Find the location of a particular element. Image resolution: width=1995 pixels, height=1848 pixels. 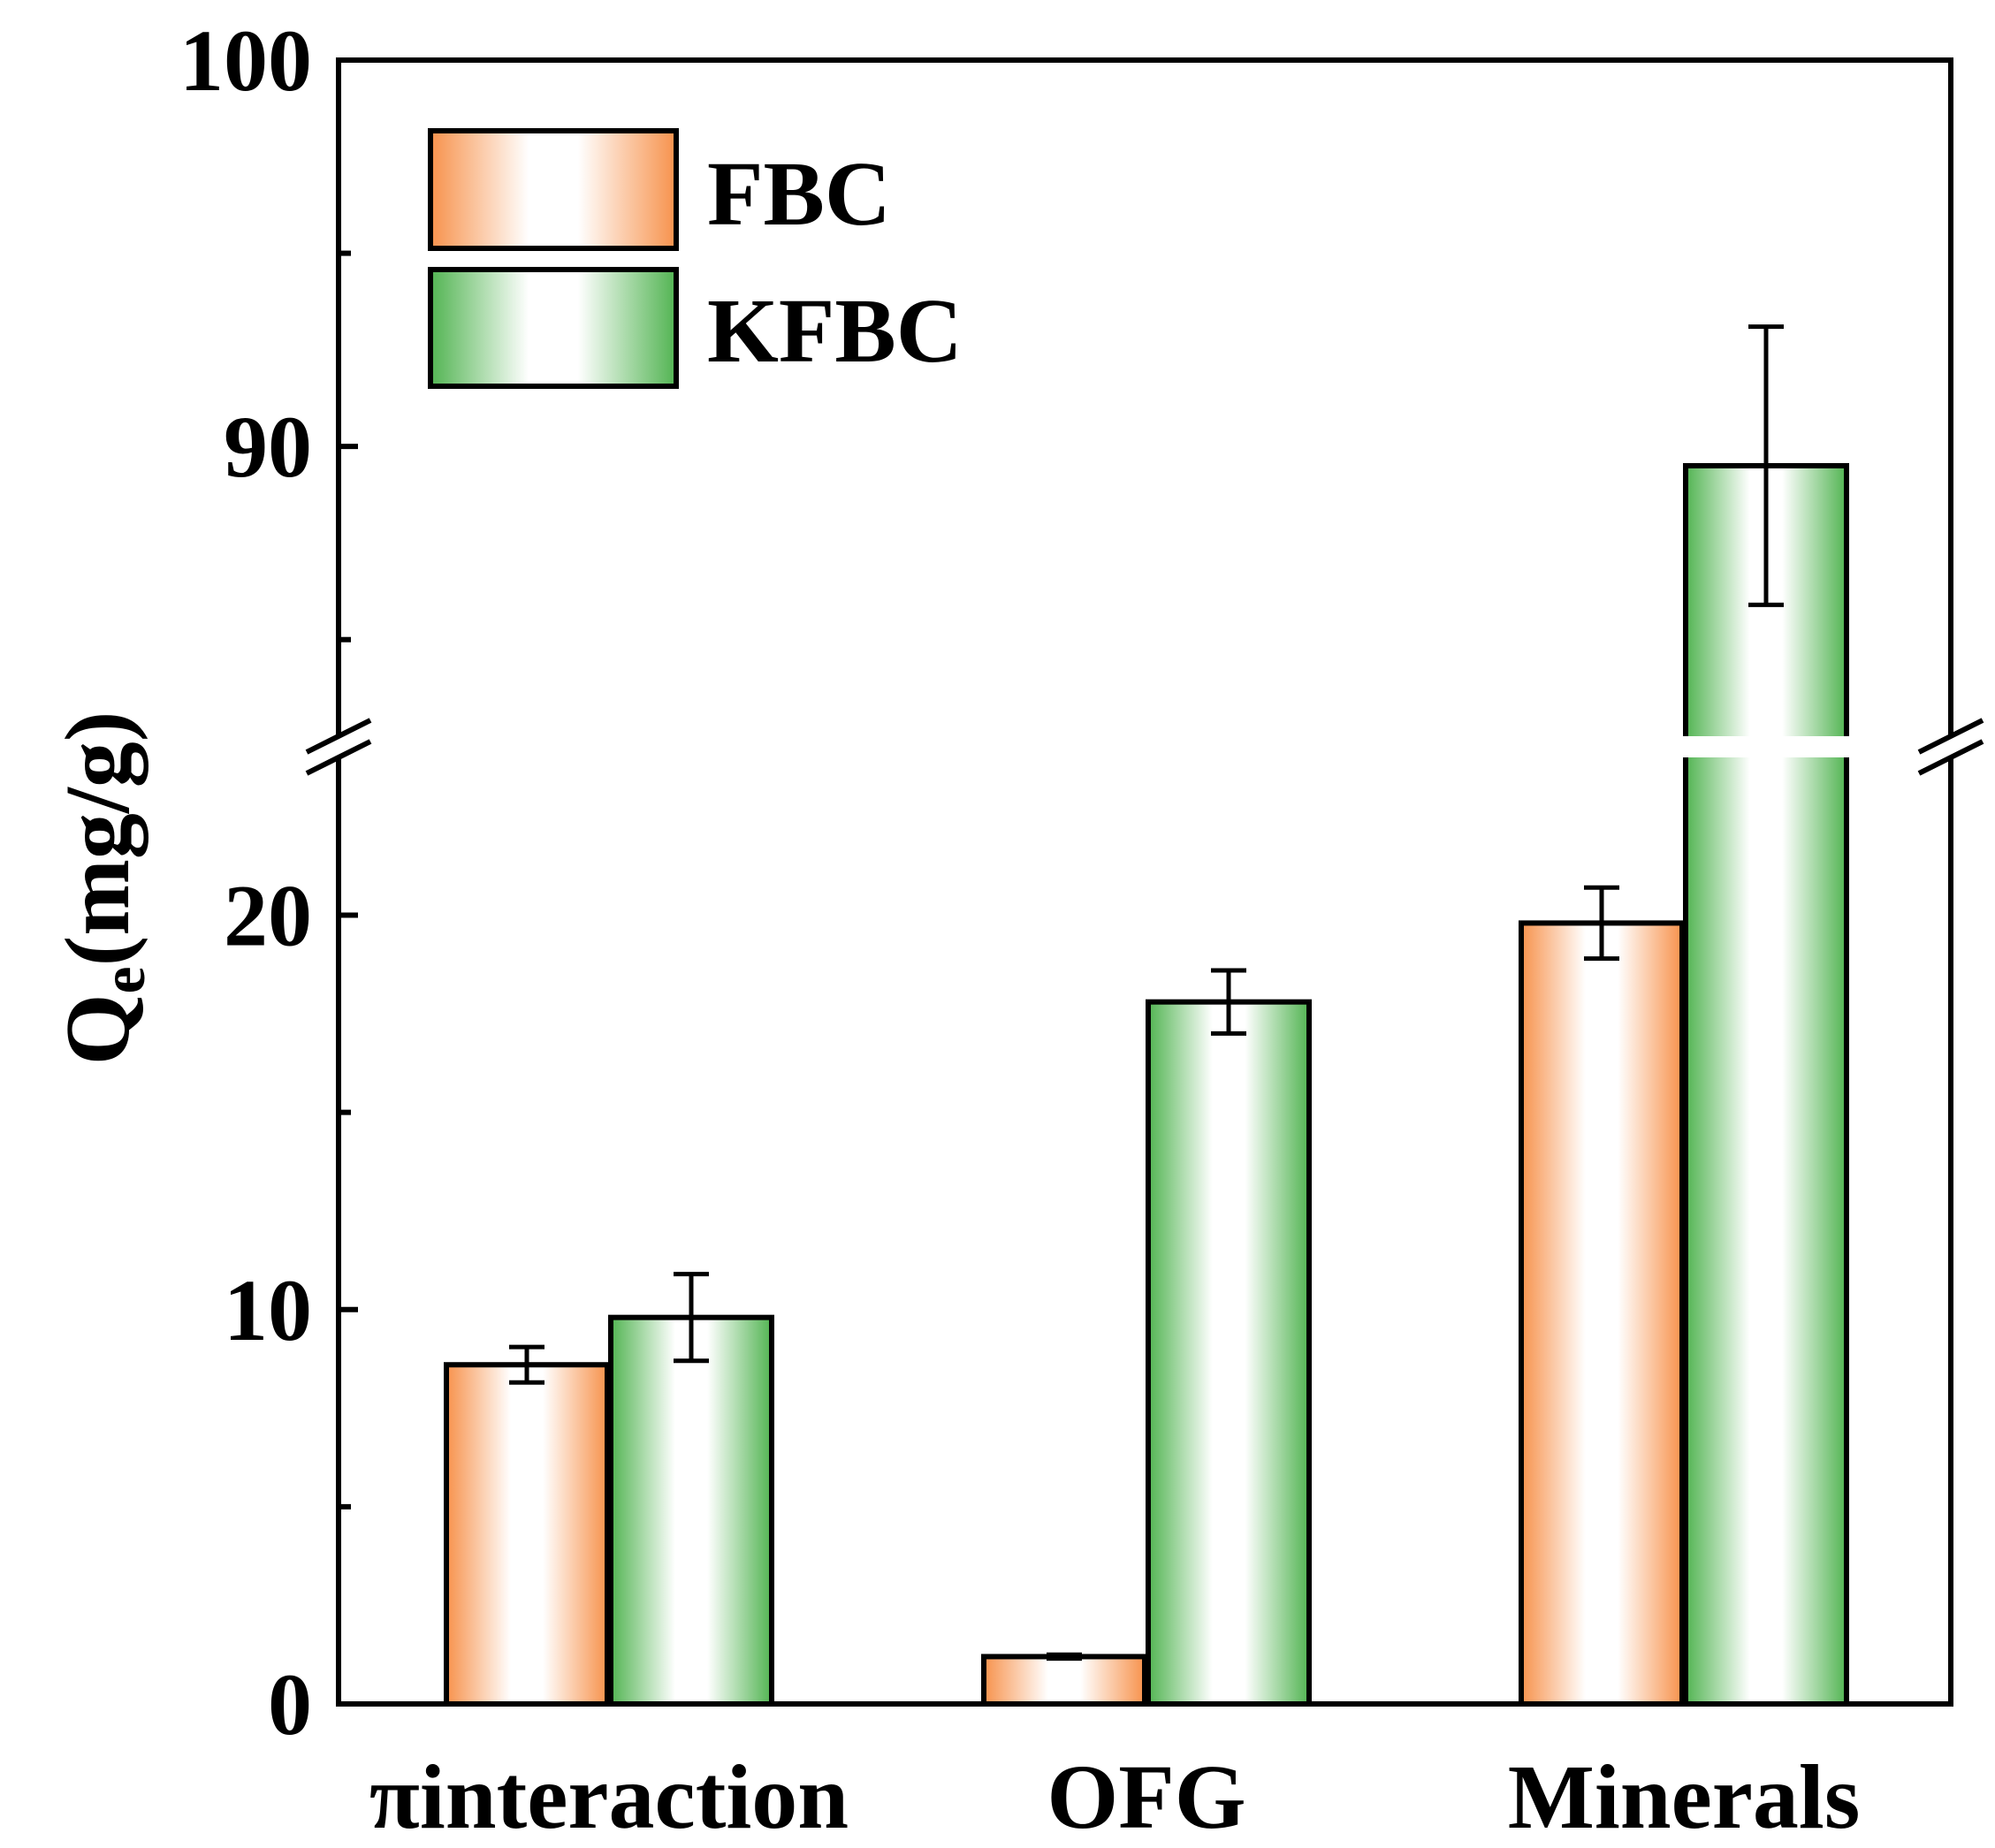

x-axis-category-labels: πinteraction OFG Minerals is located at coordinates (1115, 1797).